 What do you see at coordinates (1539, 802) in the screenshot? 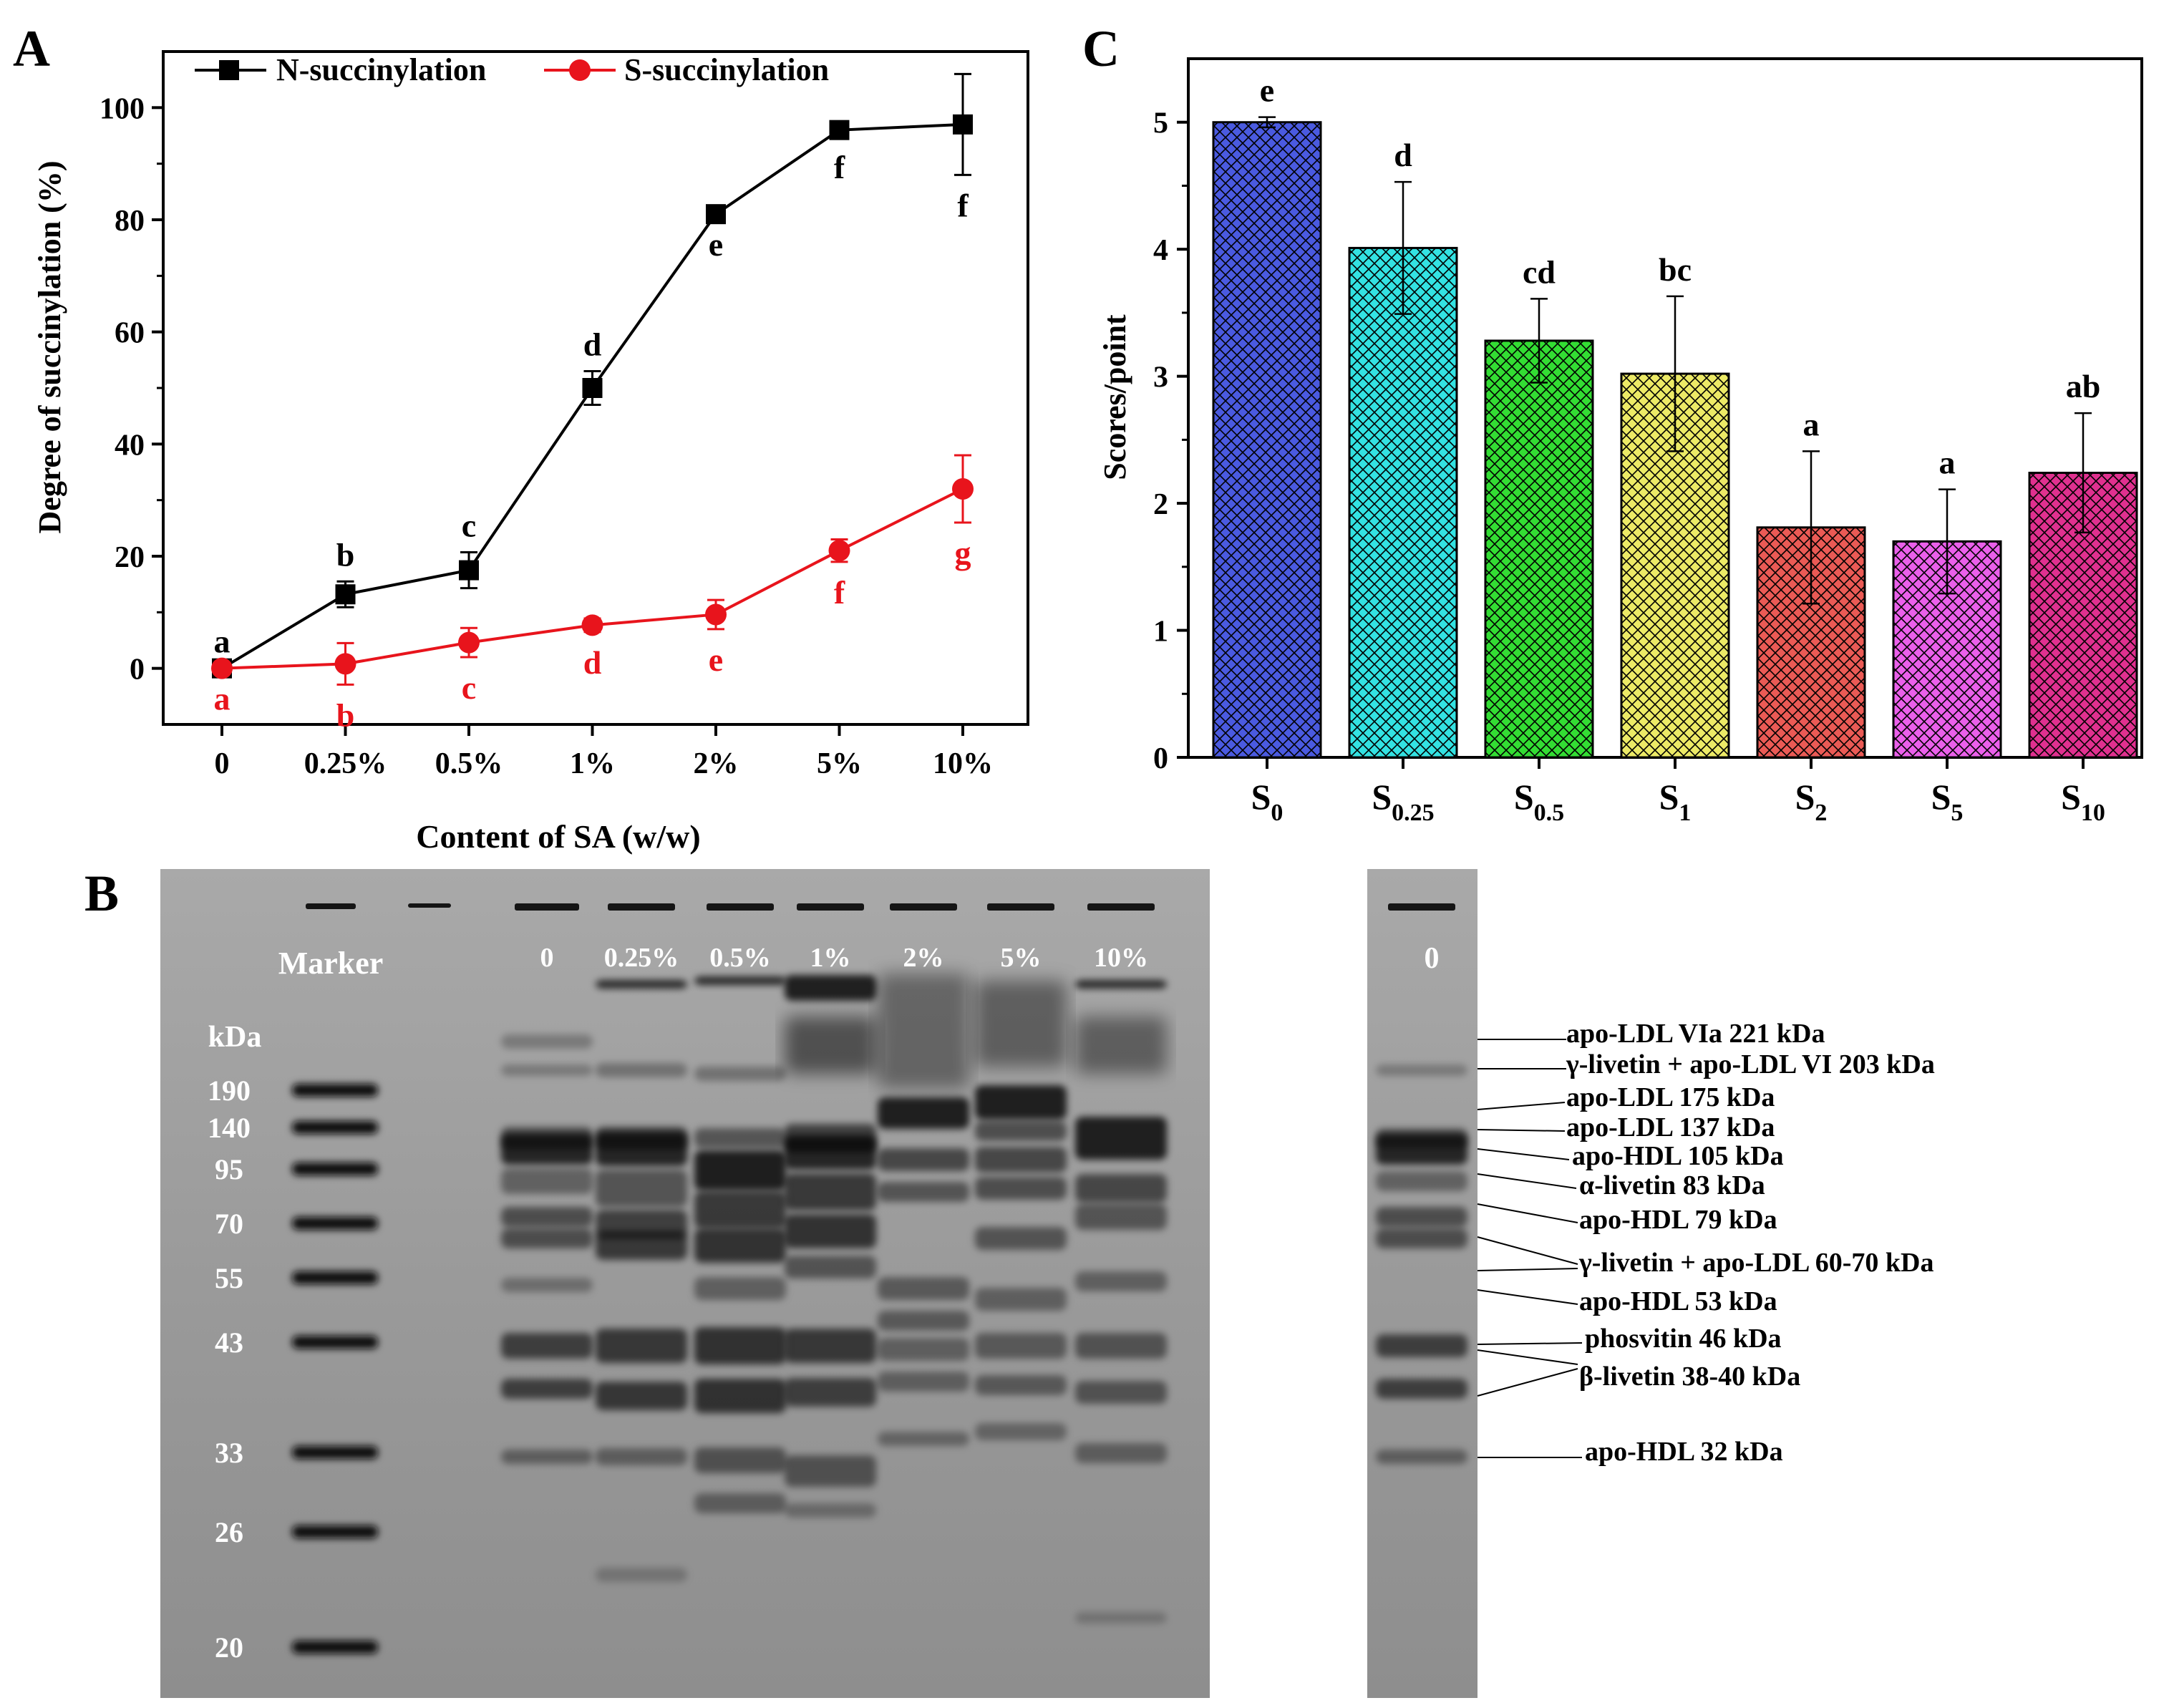
I see `panel-c-x-tick-label: S0.5` at bounding box center [1539, 802].